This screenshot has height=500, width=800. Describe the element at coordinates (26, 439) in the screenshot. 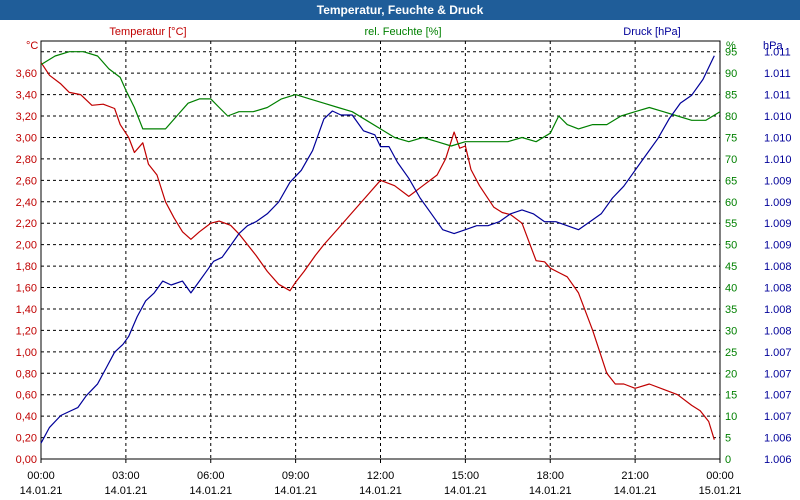

I see `temperature-tick-label: 0,20` at that location.